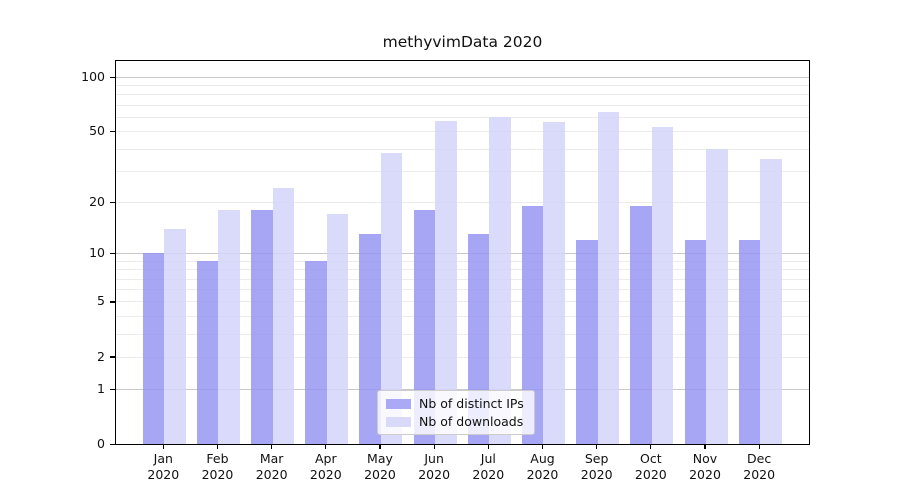 This screenshot has width=900, height=500. Describe the element at coordinates (662, 285) in the screenshot. I see `bar-downloads-oct` at that location.